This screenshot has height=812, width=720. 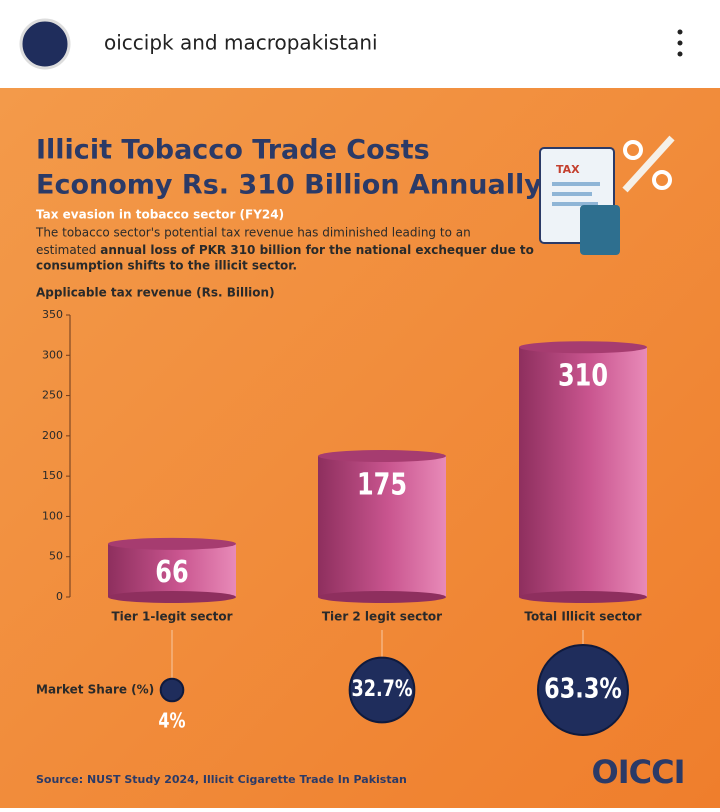 I want to click on market-share-label: 63.3%, so click(x=583, y=687).